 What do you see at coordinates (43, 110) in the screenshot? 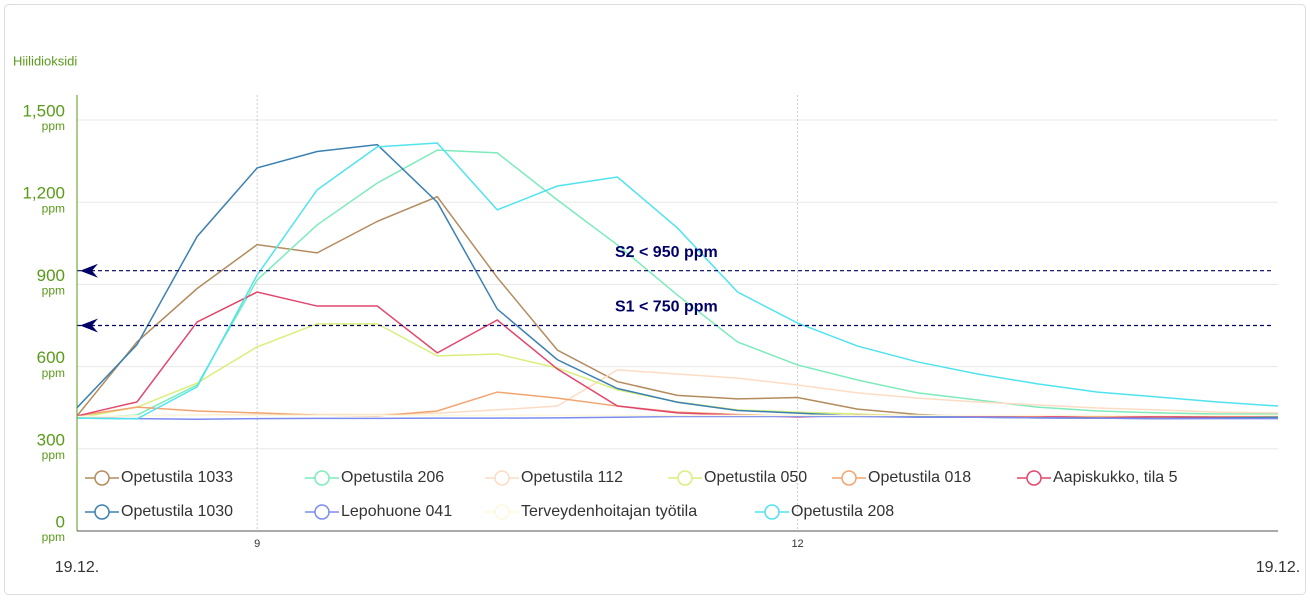
I see `y-tick-label: 1,500` at bounding box center [43, 110].